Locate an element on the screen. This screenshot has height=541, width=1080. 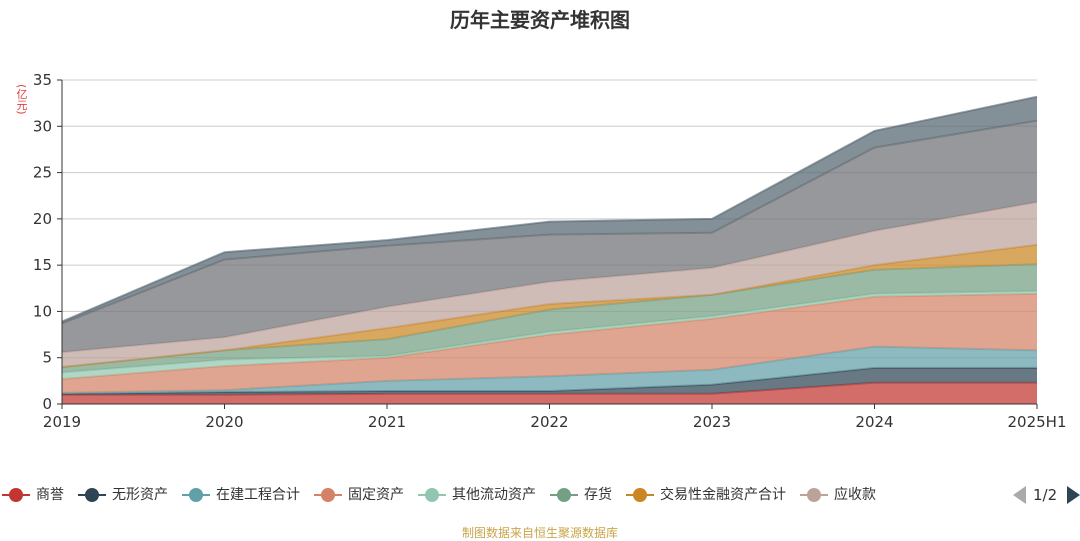
legend-label: 商誉 is located at coordinates (50, 495).